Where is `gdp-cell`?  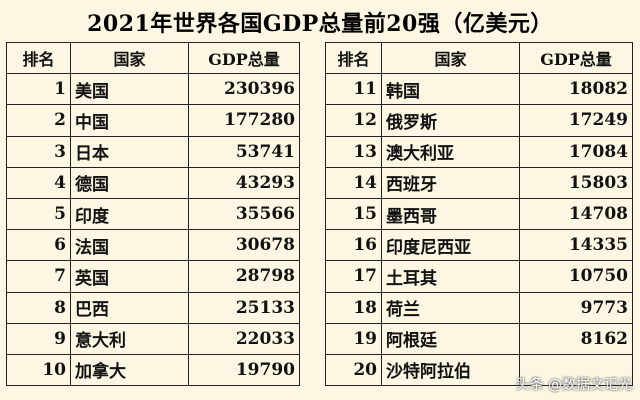
gdp-cell is located at coordinates (576, 370).